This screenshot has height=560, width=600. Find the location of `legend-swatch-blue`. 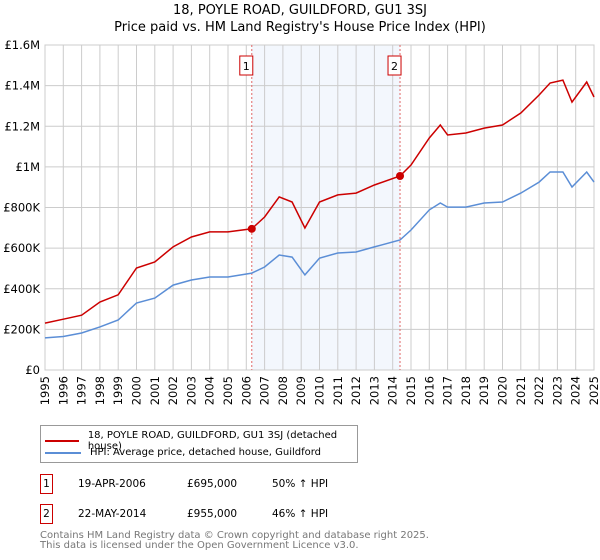

legend-swatch-blue is located at coordinates (63, 452).